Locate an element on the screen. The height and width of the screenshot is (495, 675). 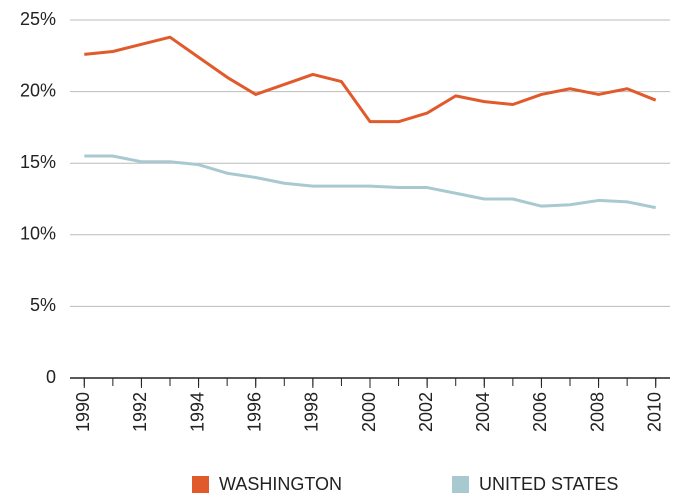
x-tick-label: 2002 is located at coordinates (426, 412).